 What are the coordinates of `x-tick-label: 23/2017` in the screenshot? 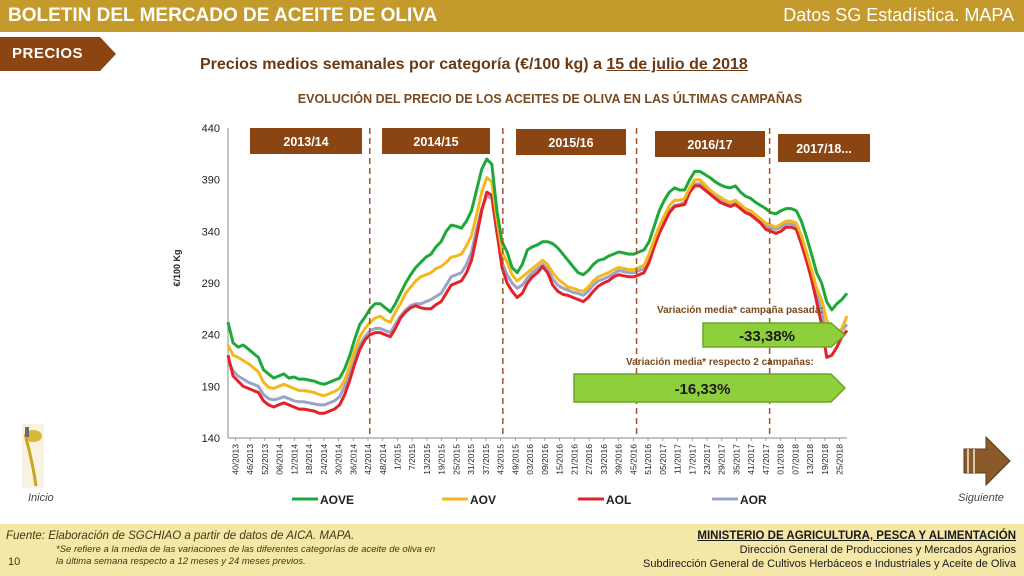 It's located at (707, 459).